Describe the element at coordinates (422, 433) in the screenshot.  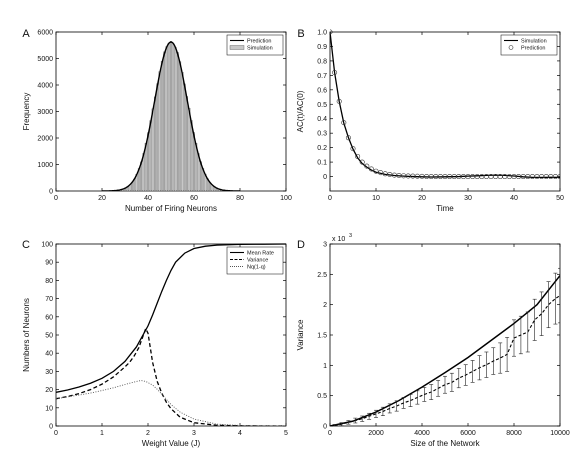
I see `x-tick-label: 4000` at that location.